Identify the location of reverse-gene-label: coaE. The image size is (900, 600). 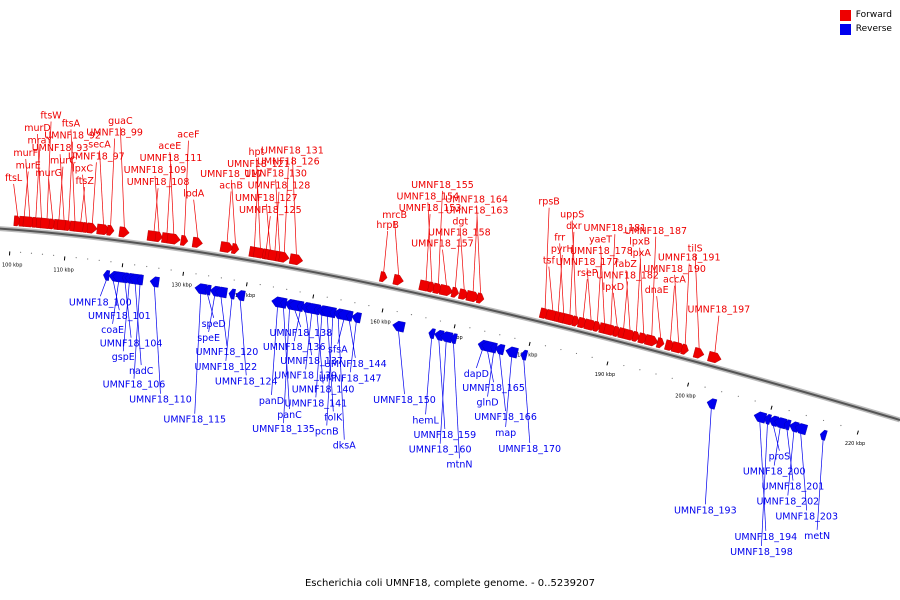
(112, 330).